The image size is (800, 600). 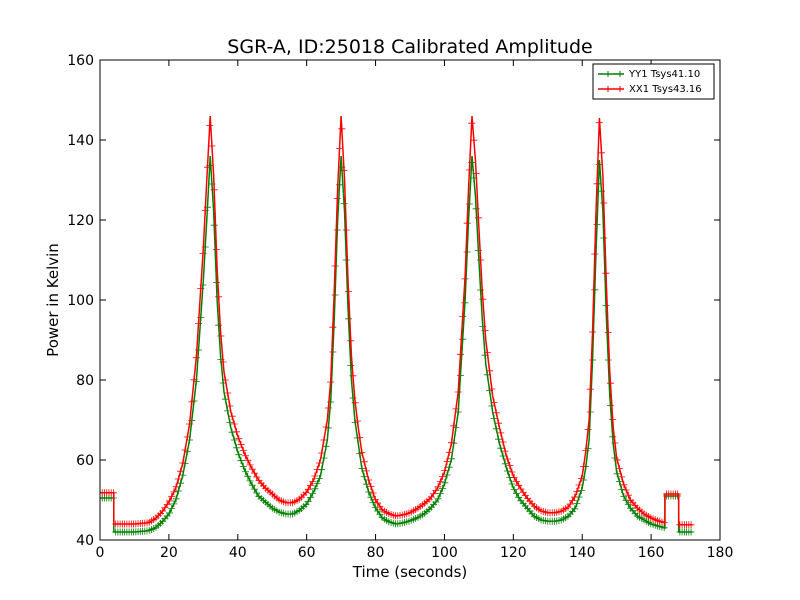 What do you see at coordinates (80, 221) in the screenshot?
I see `y-tick-label-4: 120` at bounding box center [80, 221].